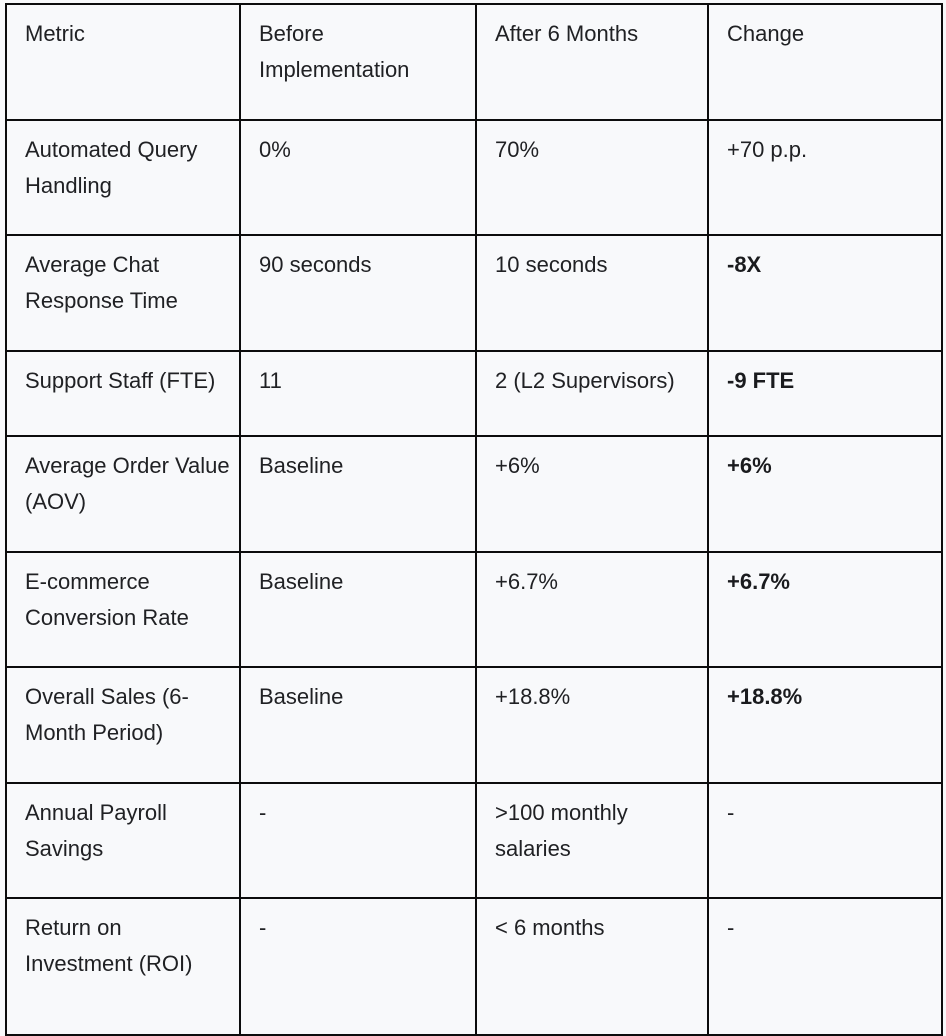 This screenshot has height=1036, width=946. What do you see at coordinates (825, 393) in the screenshot?
I see `cell-change: -9 FTE` at bounding box center [825, 393].